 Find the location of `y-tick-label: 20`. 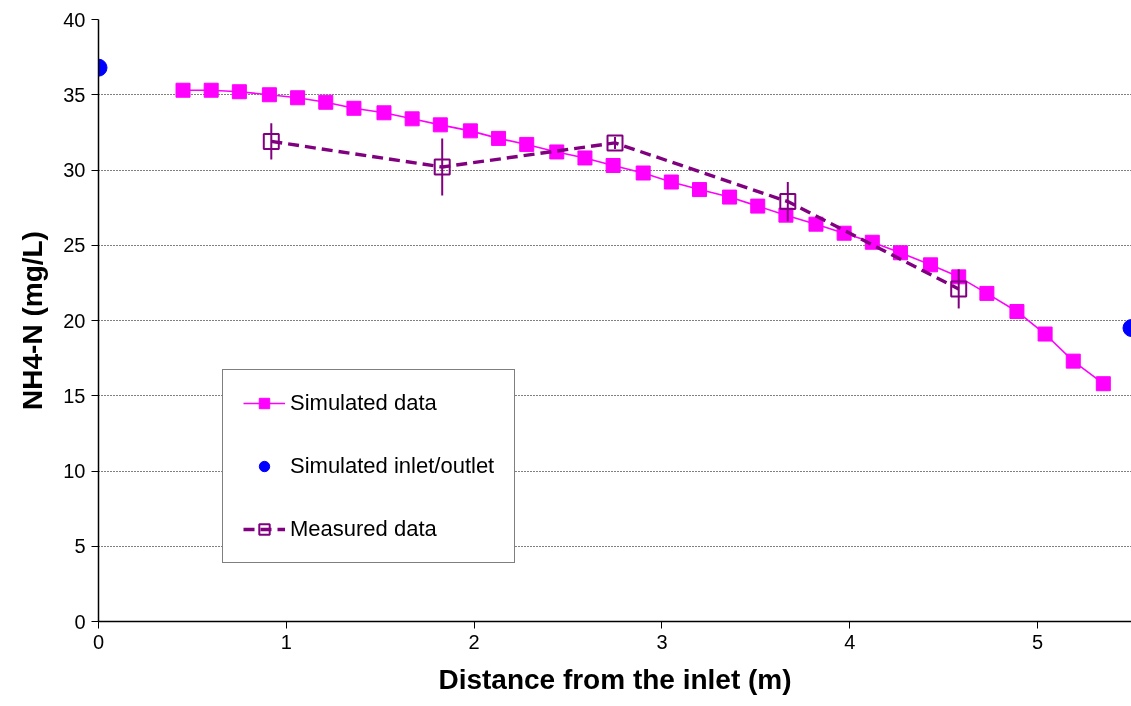

y-tick-label: 20 is located at coordinates (74, 320).